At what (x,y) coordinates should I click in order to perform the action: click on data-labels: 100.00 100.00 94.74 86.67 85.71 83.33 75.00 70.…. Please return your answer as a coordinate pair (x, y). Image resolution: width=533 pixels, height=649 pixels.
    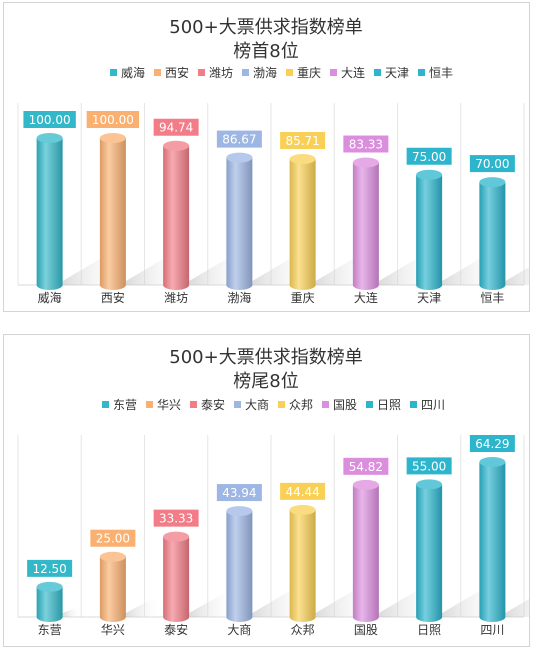
    Looking at the image, I should click on (269, 142).